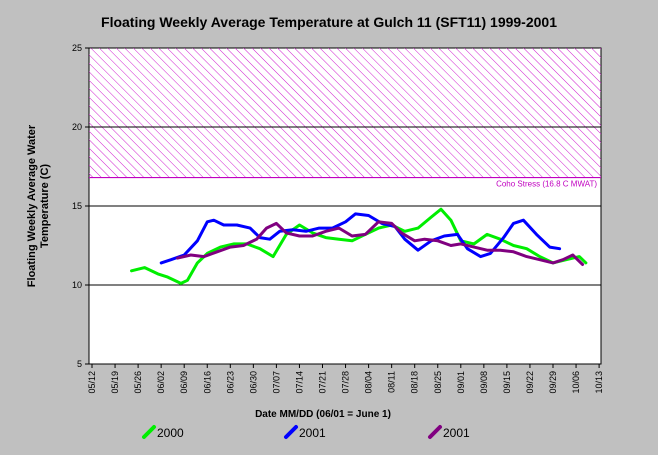 This screenshot has width=658, height=455. What do you see at coordinates (530, 382) in the screenshot?
I see `x-tick-label: 09/22` at bounding box center [530, 382].